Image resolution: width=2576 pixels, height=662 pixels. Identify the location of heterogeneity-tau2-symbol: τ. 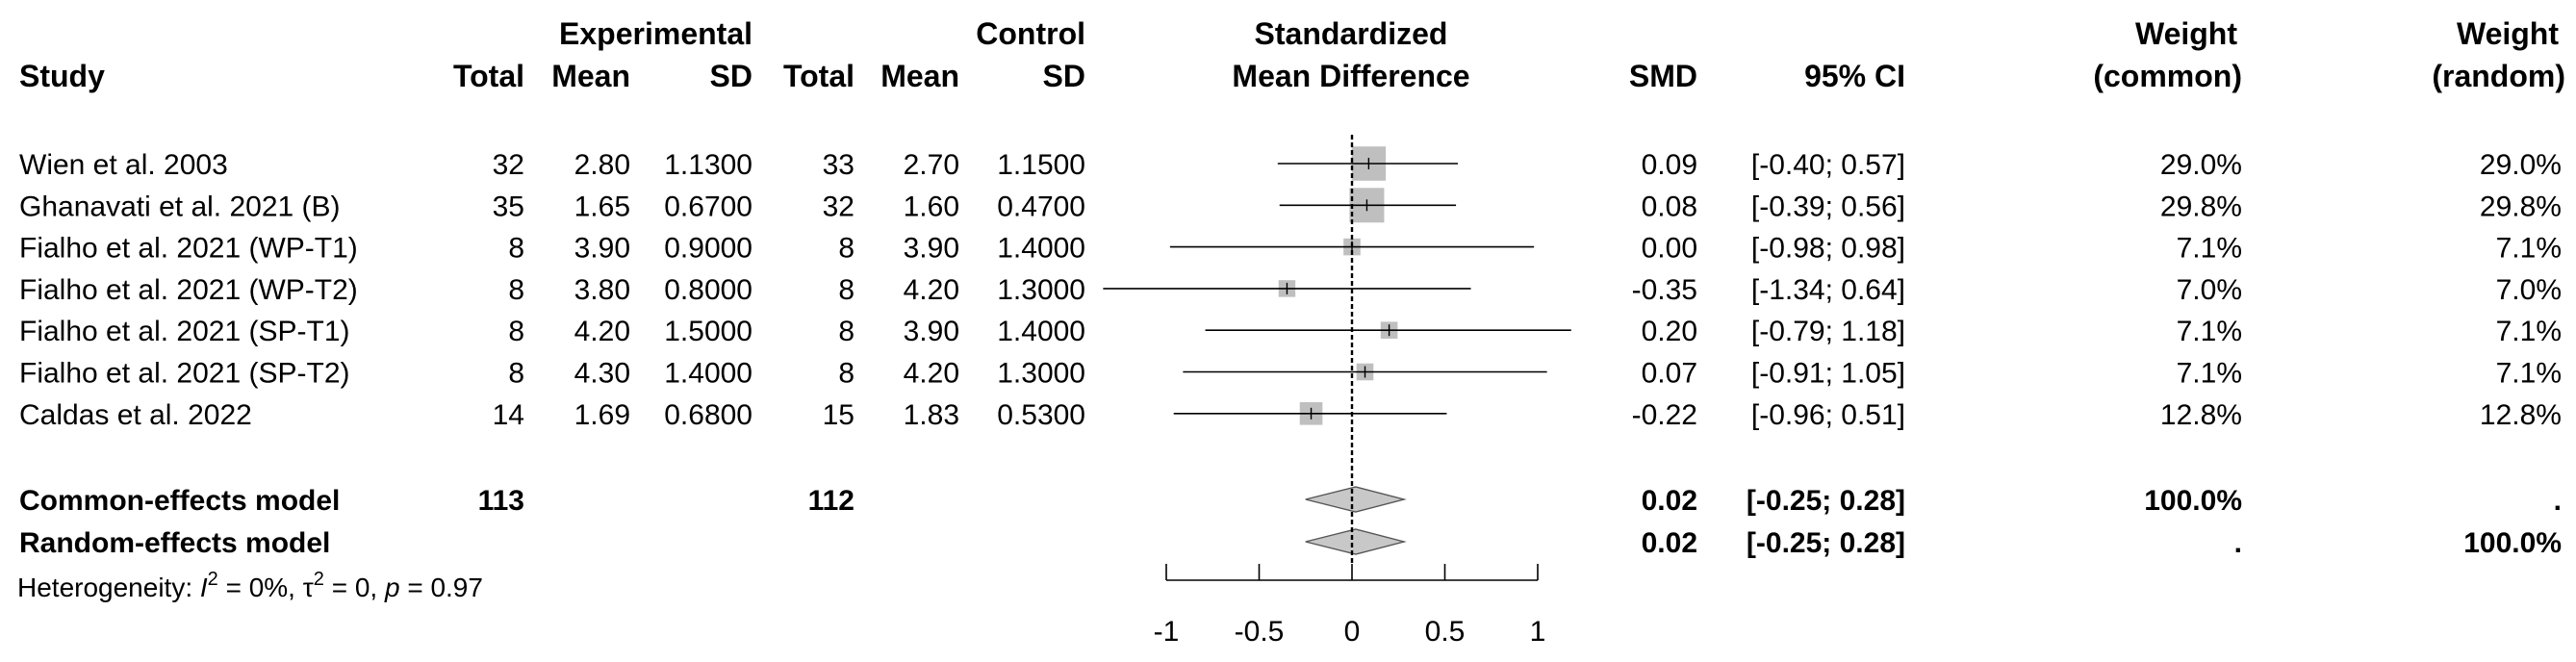
(308, 587).